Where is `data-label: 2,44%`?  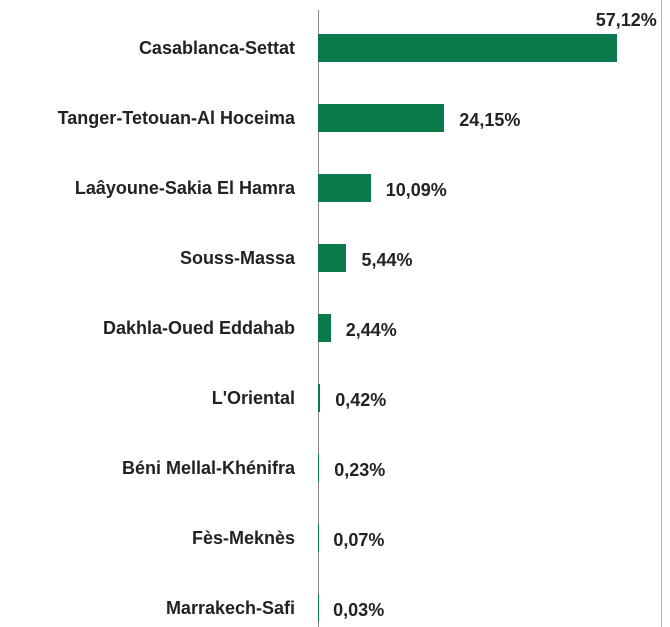 data-label: 2,44% is located at coordinates (371, 330).